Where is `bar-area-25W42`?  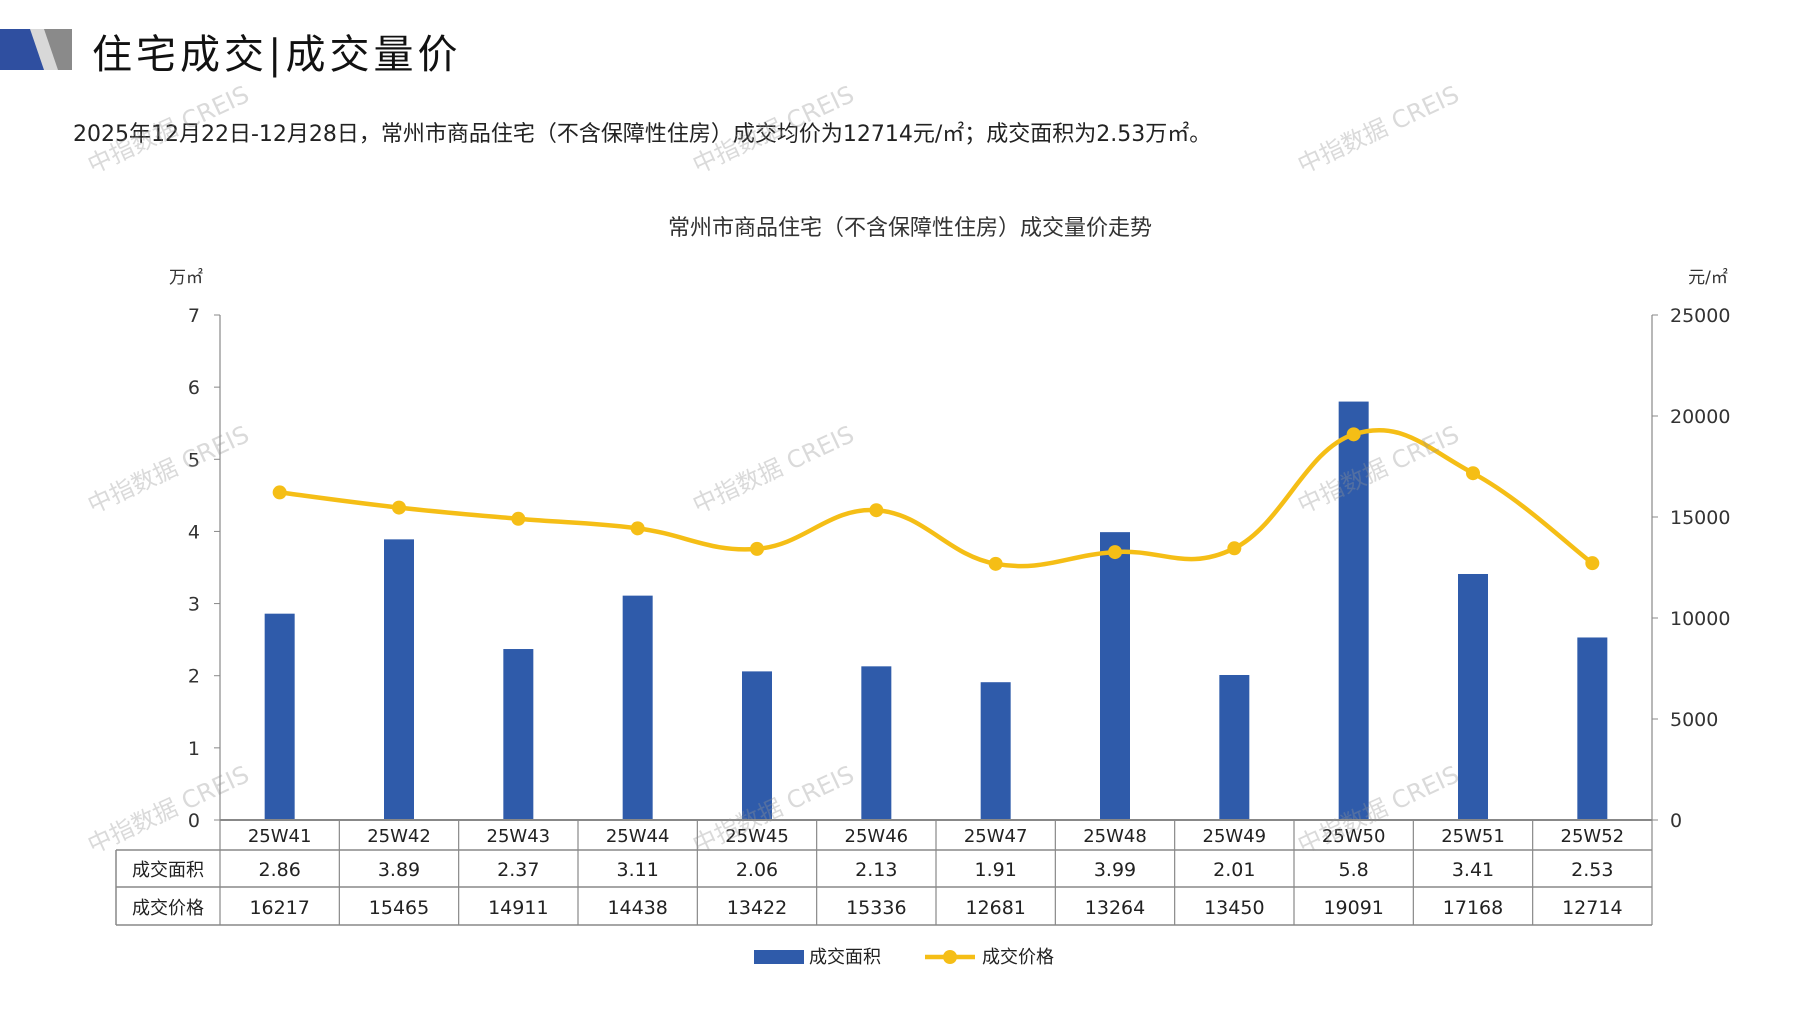 bar-area-25W42 is located at coordinates (399, 679).